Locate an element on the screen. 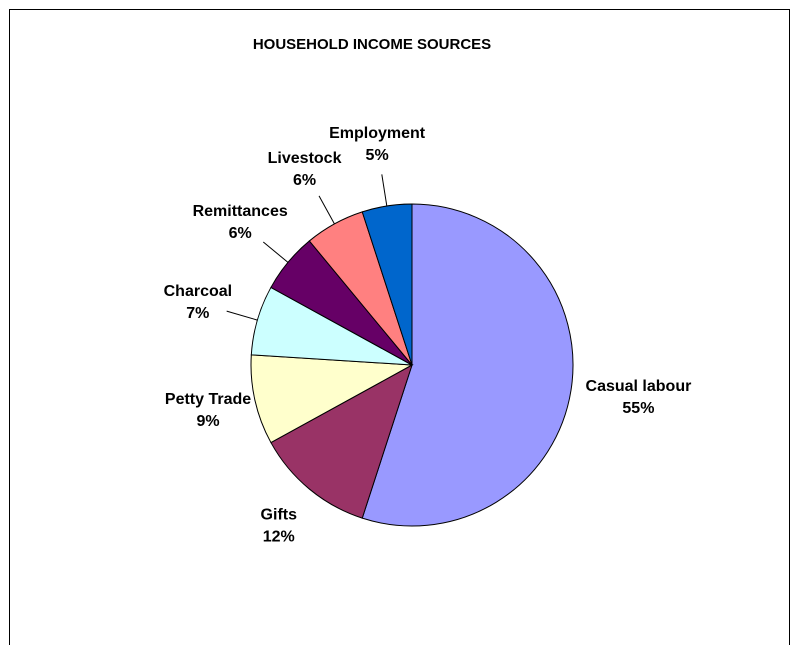  chart-title: HOUSEHOLD INCOME SOURCES is located at coordinates (372, 44).